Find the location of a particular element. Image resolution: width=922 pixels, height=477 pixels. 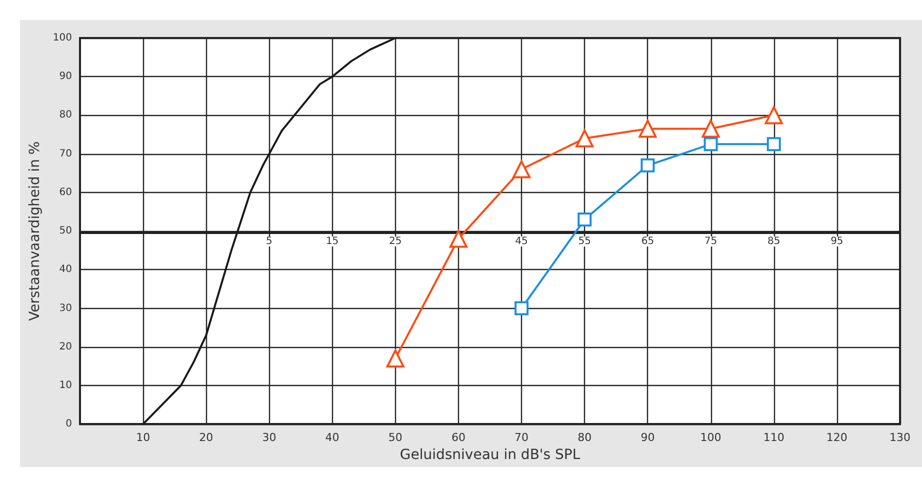

y-tick-label: 70 is located at coordinates (65, 154).